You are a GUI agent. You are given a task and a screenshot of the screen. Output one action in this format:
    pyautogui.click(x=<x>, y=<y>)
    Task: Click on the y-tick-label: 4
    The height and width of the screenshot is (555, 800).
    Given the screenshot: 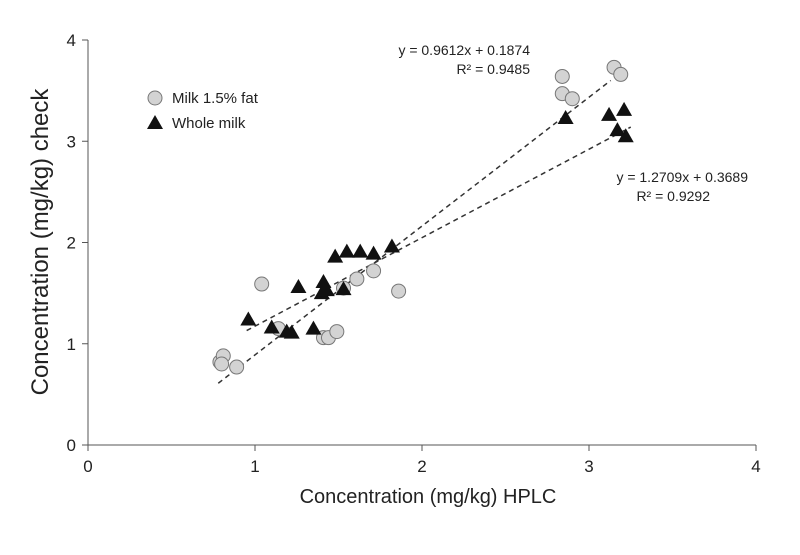 What is the action you would take?
    pyautogui.click(x=71, y=40)
    